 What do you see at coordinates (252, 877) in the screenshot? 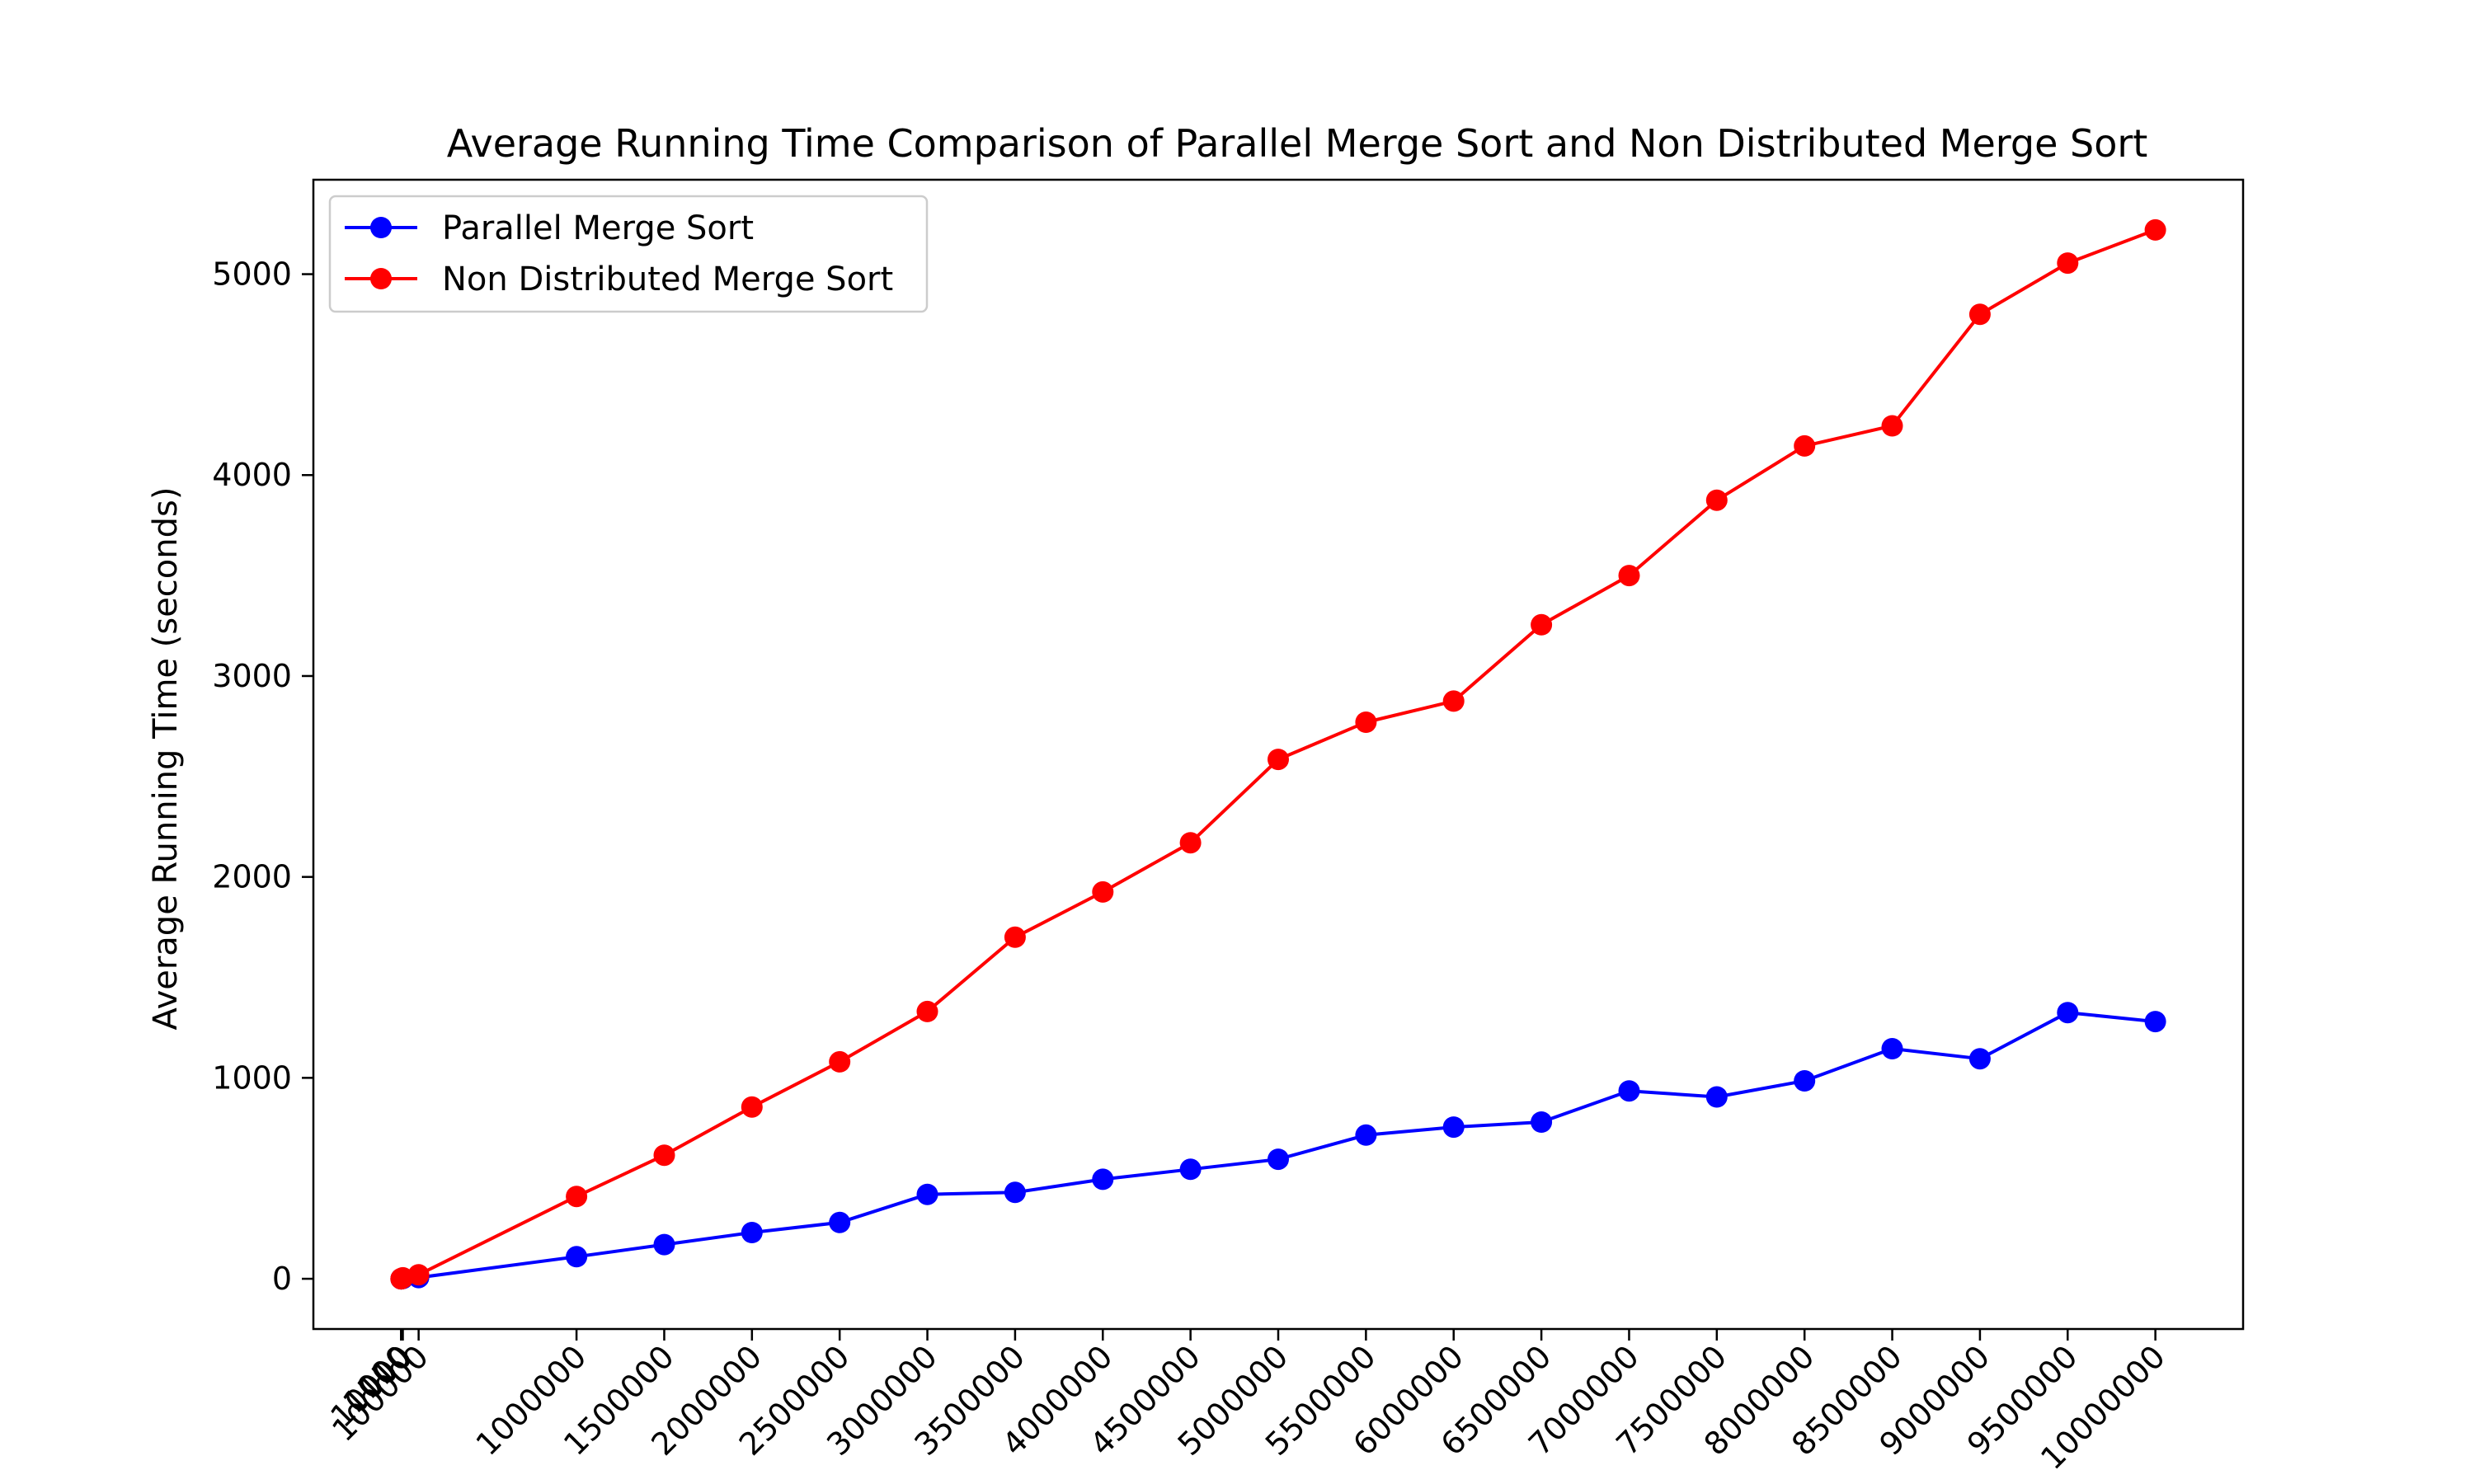
I see `y-tick-label: 2000` at bounding box center [252, 877].